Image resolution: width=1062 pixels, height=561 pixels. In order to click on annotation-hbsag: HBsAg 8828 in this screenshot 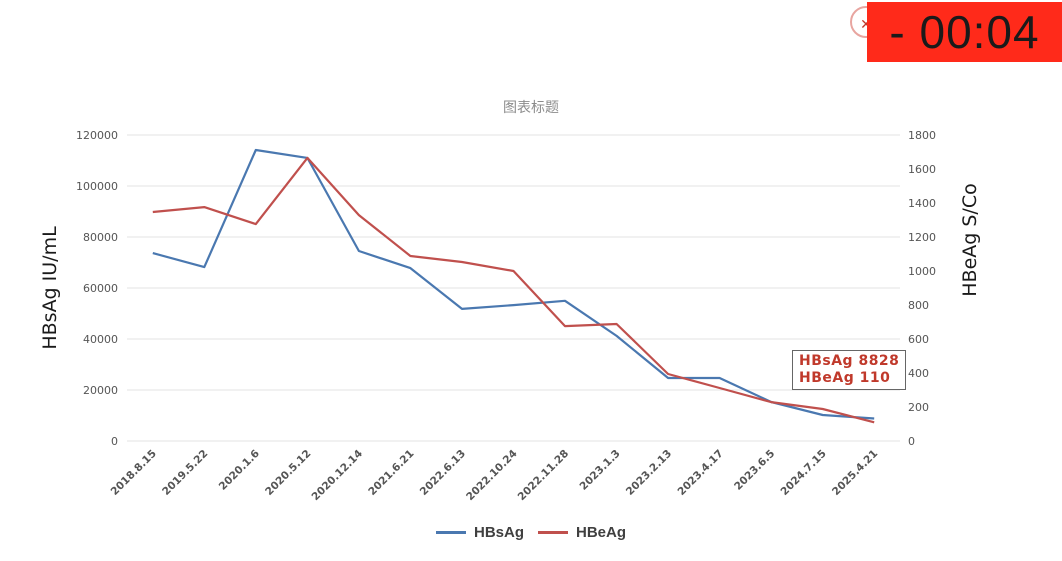, I will do `click(849, 361)`.